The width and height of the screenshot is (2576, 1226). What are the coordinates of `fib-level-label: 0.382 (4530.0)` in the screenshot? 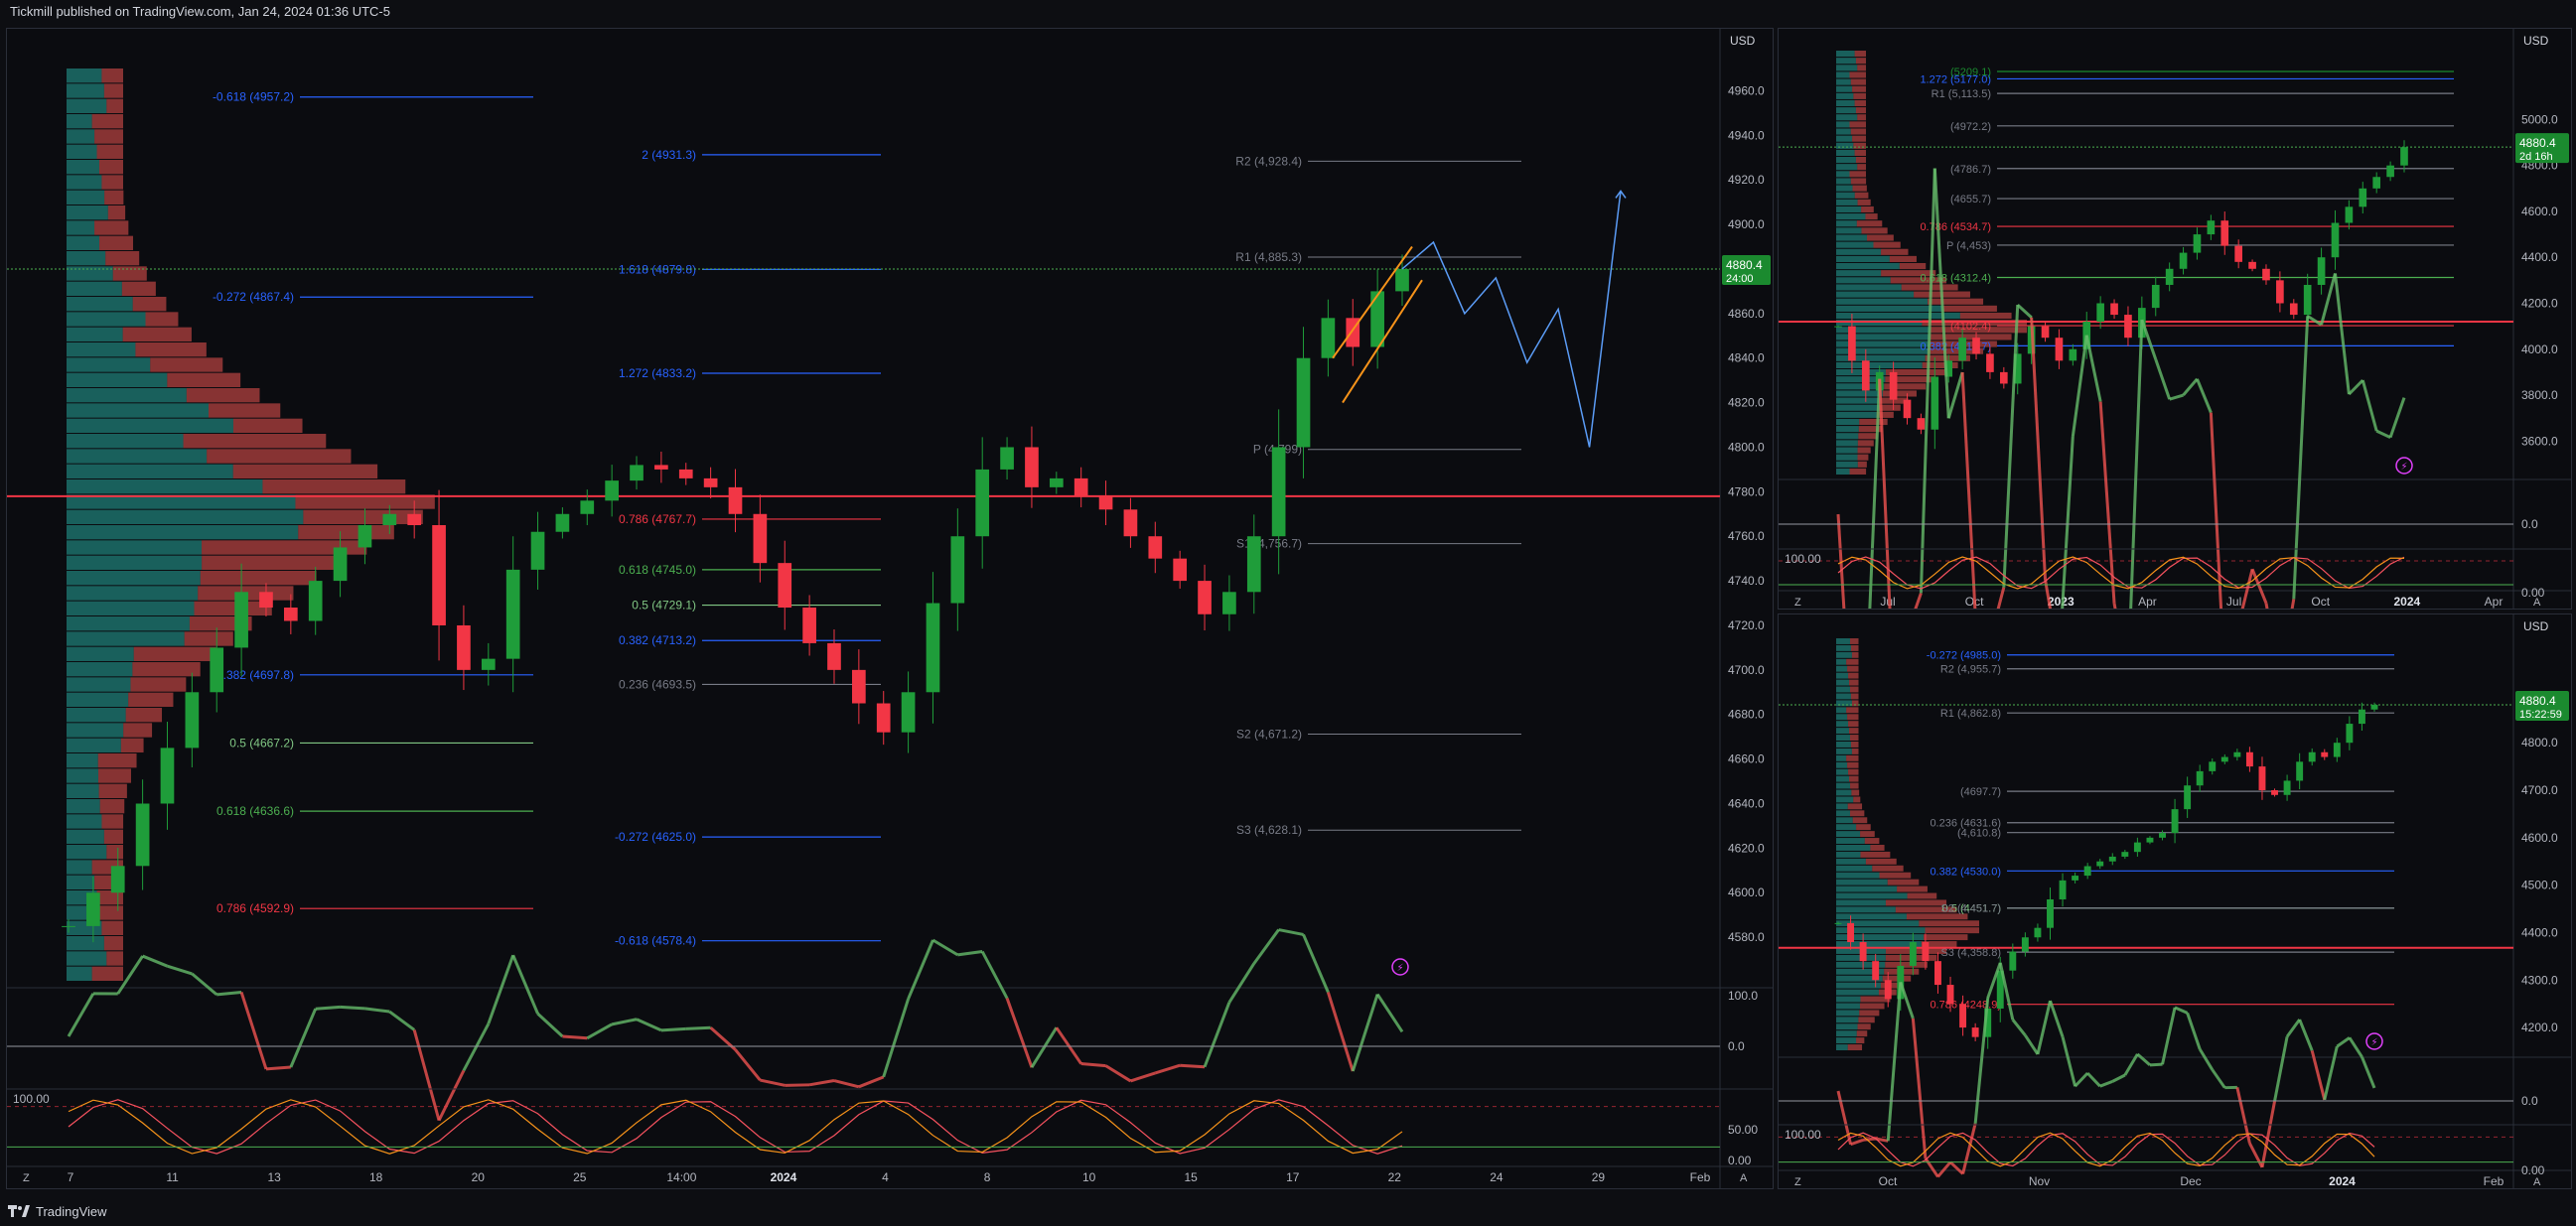 It's located at (1966, 872).